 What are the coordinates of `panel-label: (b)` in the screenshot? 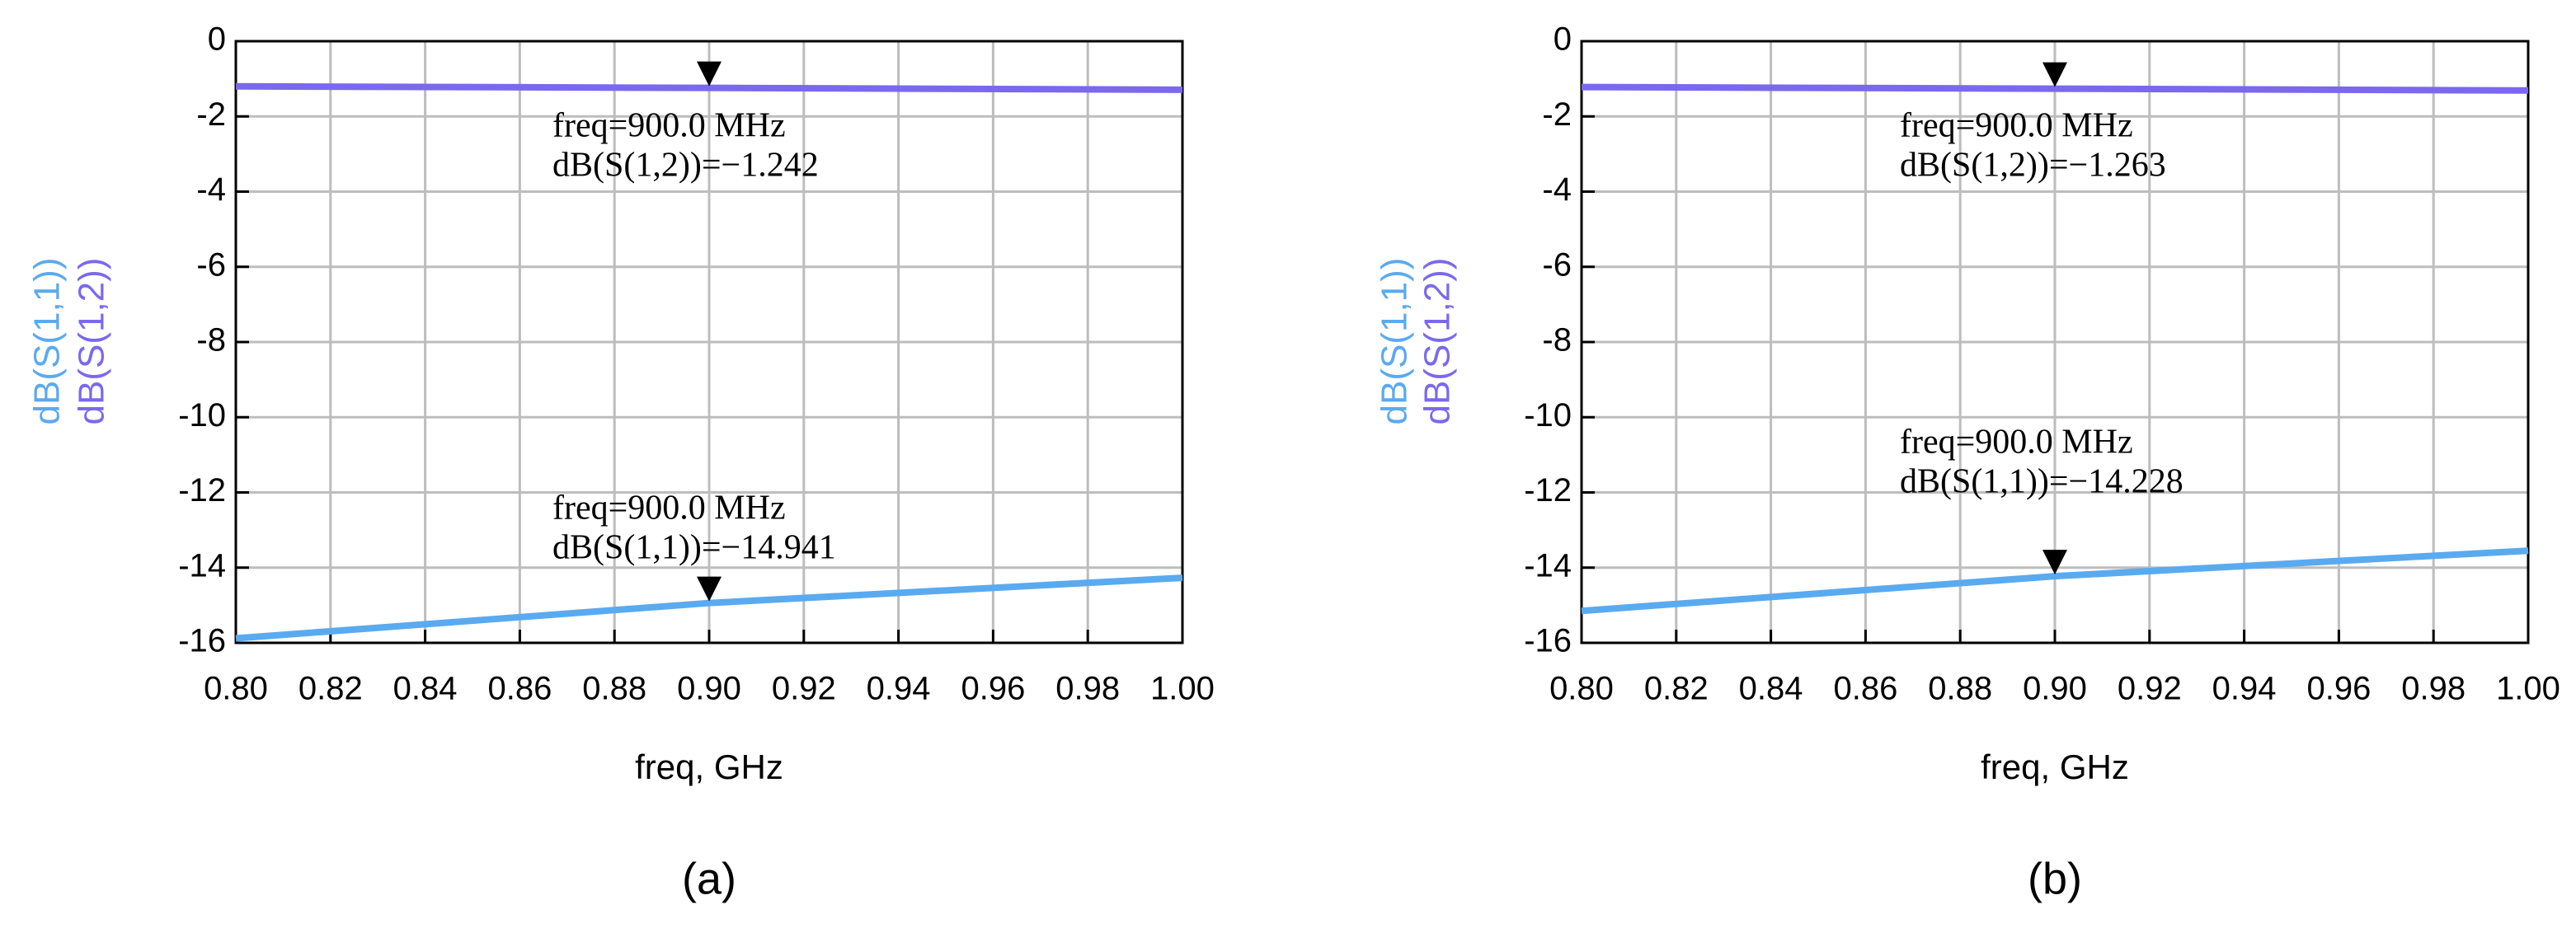 It's located at (2055, 878).